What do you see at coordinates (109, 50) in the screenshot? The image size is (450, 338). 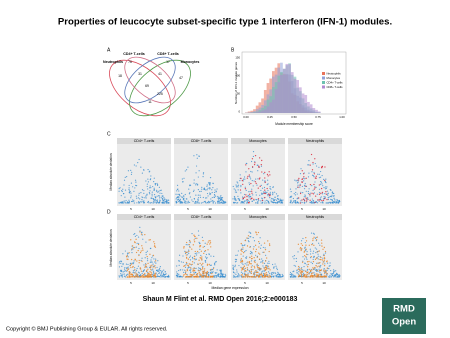 I see `panel-label: A` at bounding box center [109, 50].